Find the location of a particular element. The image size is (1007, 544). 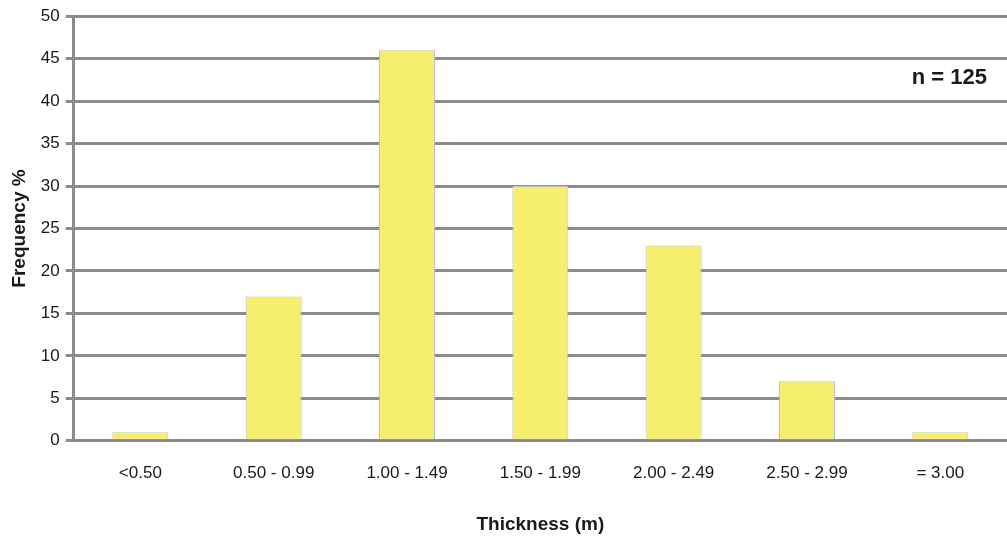

y-tick-label: 0 is located at coordinates (55, 440).